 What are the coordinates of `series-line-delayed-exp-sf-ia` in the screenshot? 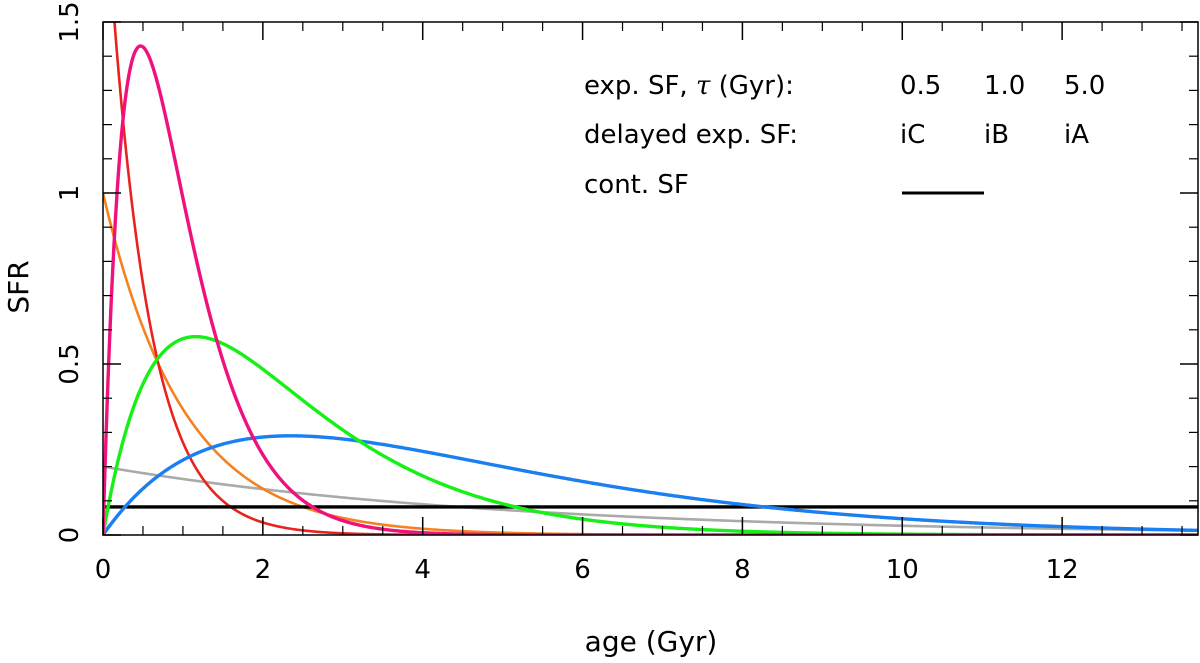 It's located at (650, 484).